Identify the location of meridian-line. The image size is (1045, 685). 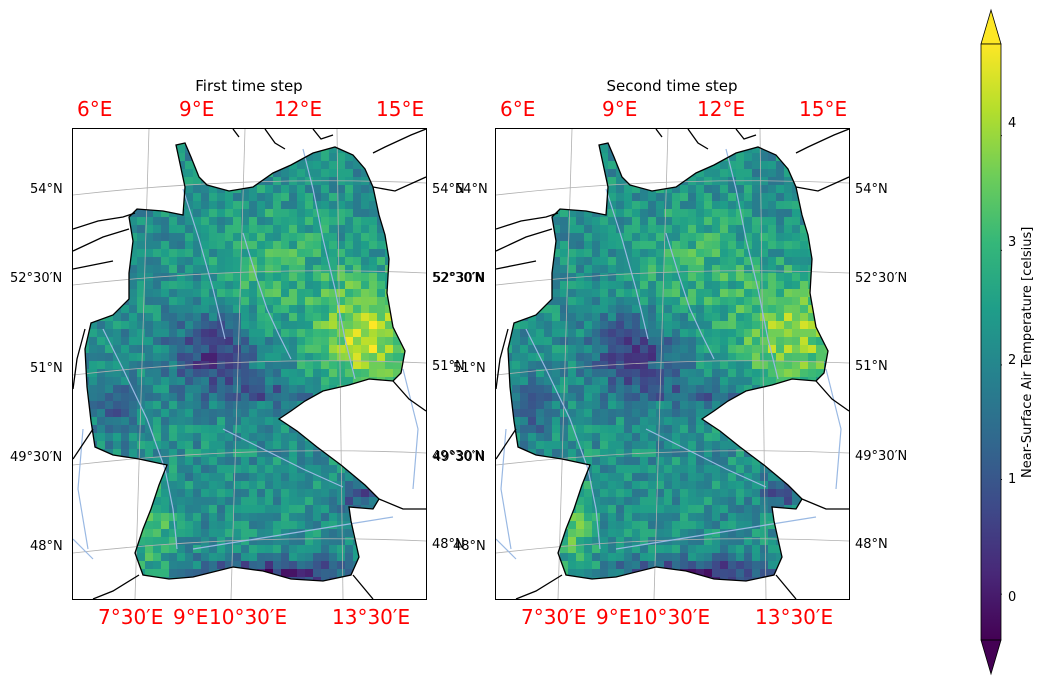
(340, 364).